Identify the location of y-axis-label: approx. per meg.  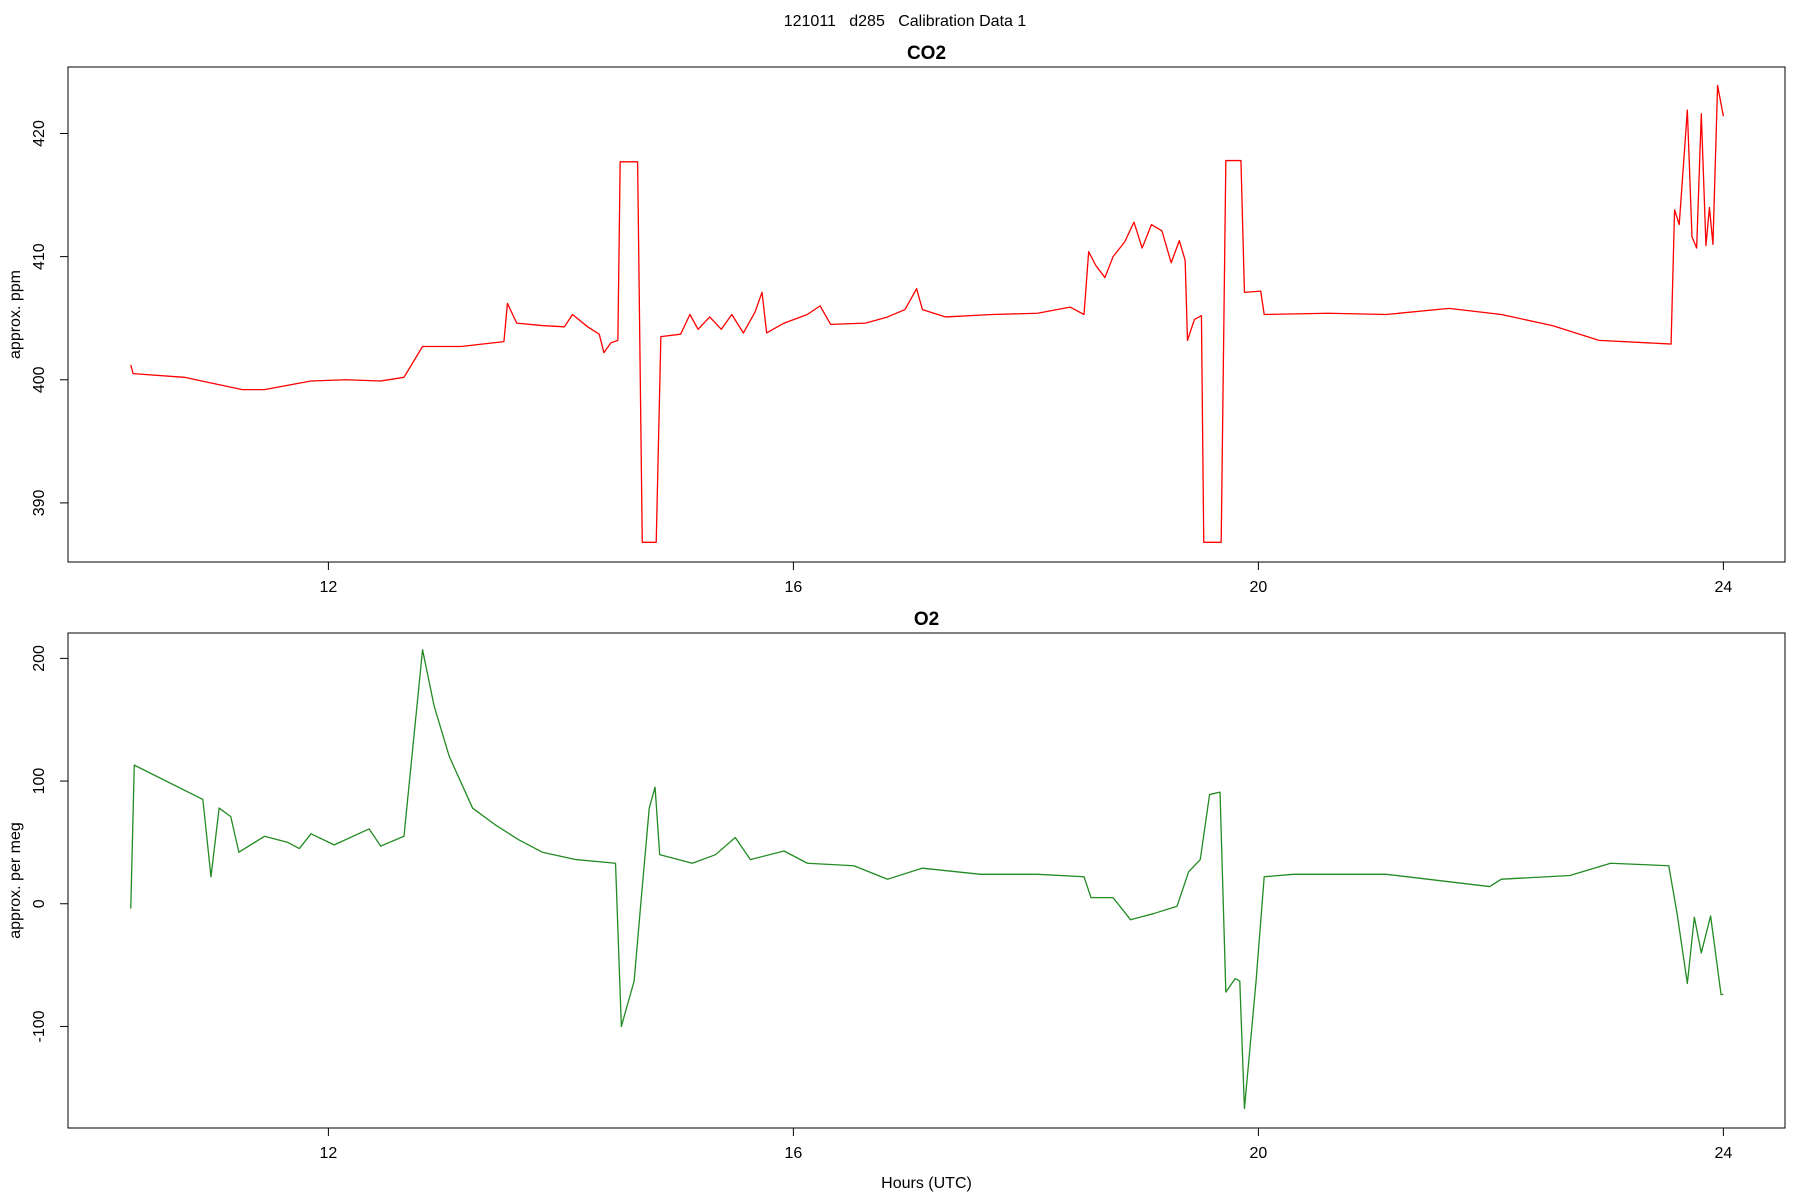
(15, 880).